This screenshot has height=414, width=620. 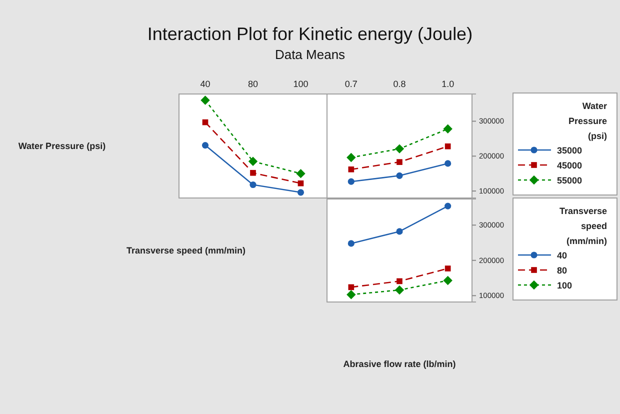 What do you see at coordinates (310, 34) in the screenshot?
I see `chart-title: Interaction Plot for Kinetic energy (Joule)` at bounding box center [310, 34].